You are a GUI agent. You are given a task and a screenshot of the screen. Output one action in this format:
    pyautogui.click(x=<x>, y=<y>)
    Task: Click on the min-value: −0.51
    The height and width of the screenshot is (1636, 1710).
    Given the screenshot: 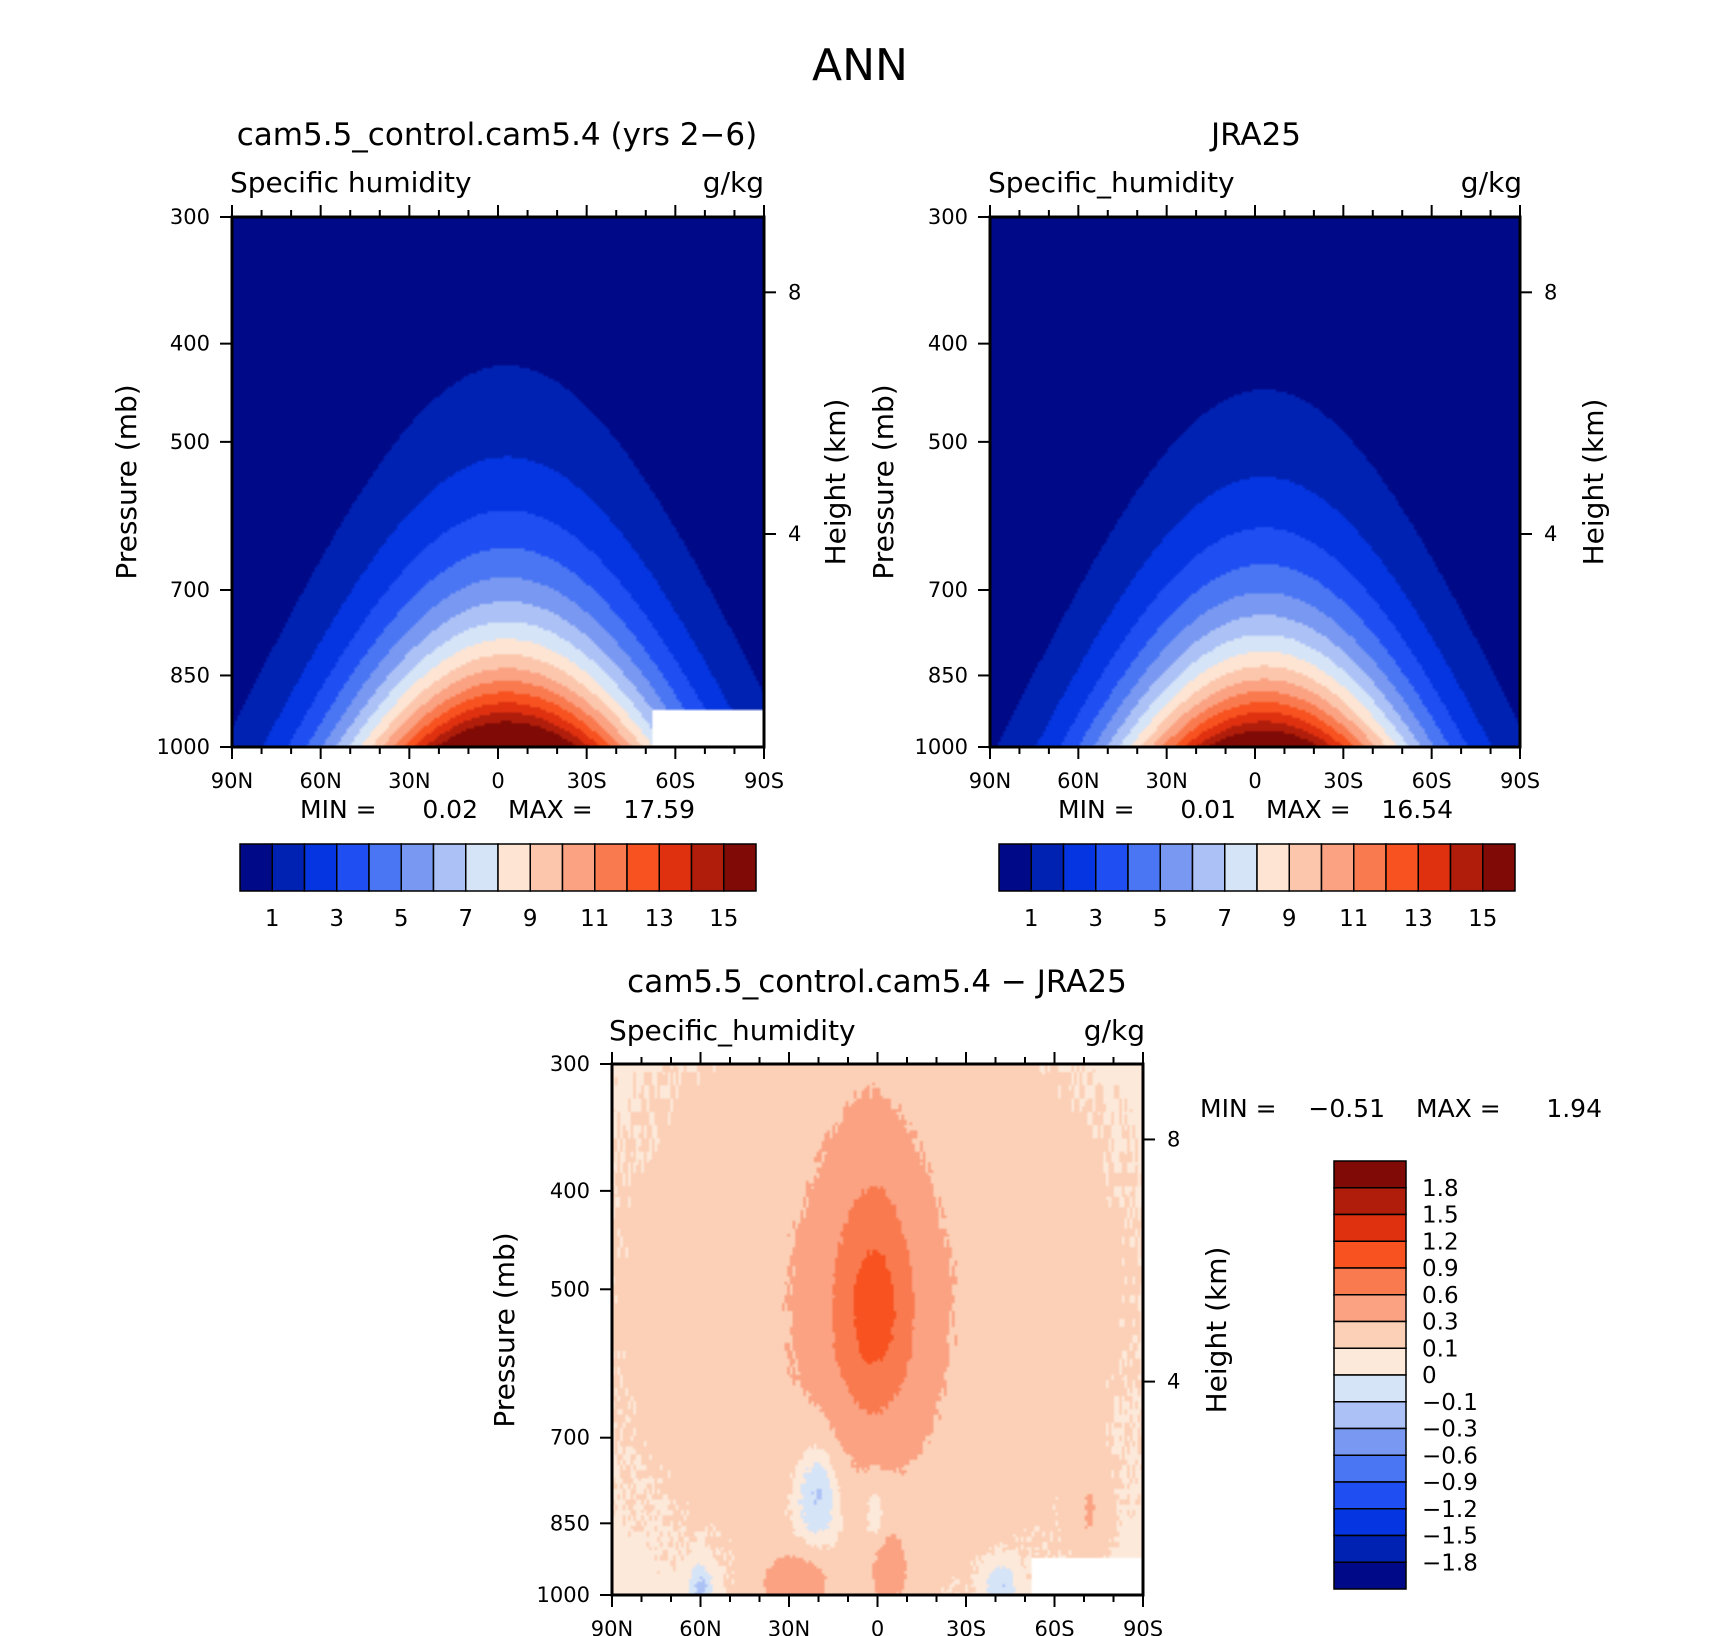 What is the action you would take?
    pyautogui.click(x=1346, y=1108)
    